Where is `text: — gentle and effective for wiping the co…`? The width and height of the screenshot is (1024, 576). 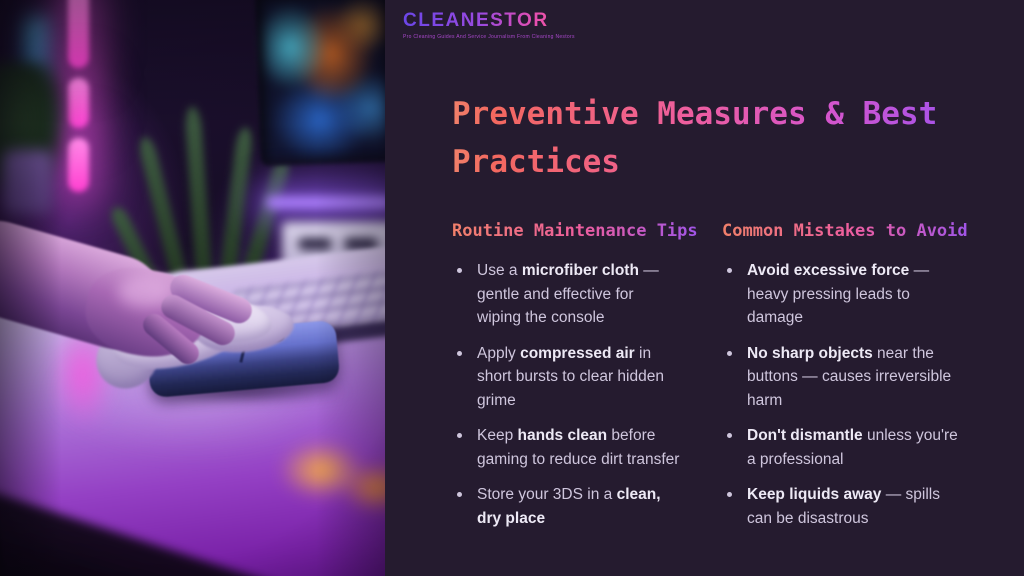
text: — gentle and effective for wiping the co… is located at coordinates (568, 294).